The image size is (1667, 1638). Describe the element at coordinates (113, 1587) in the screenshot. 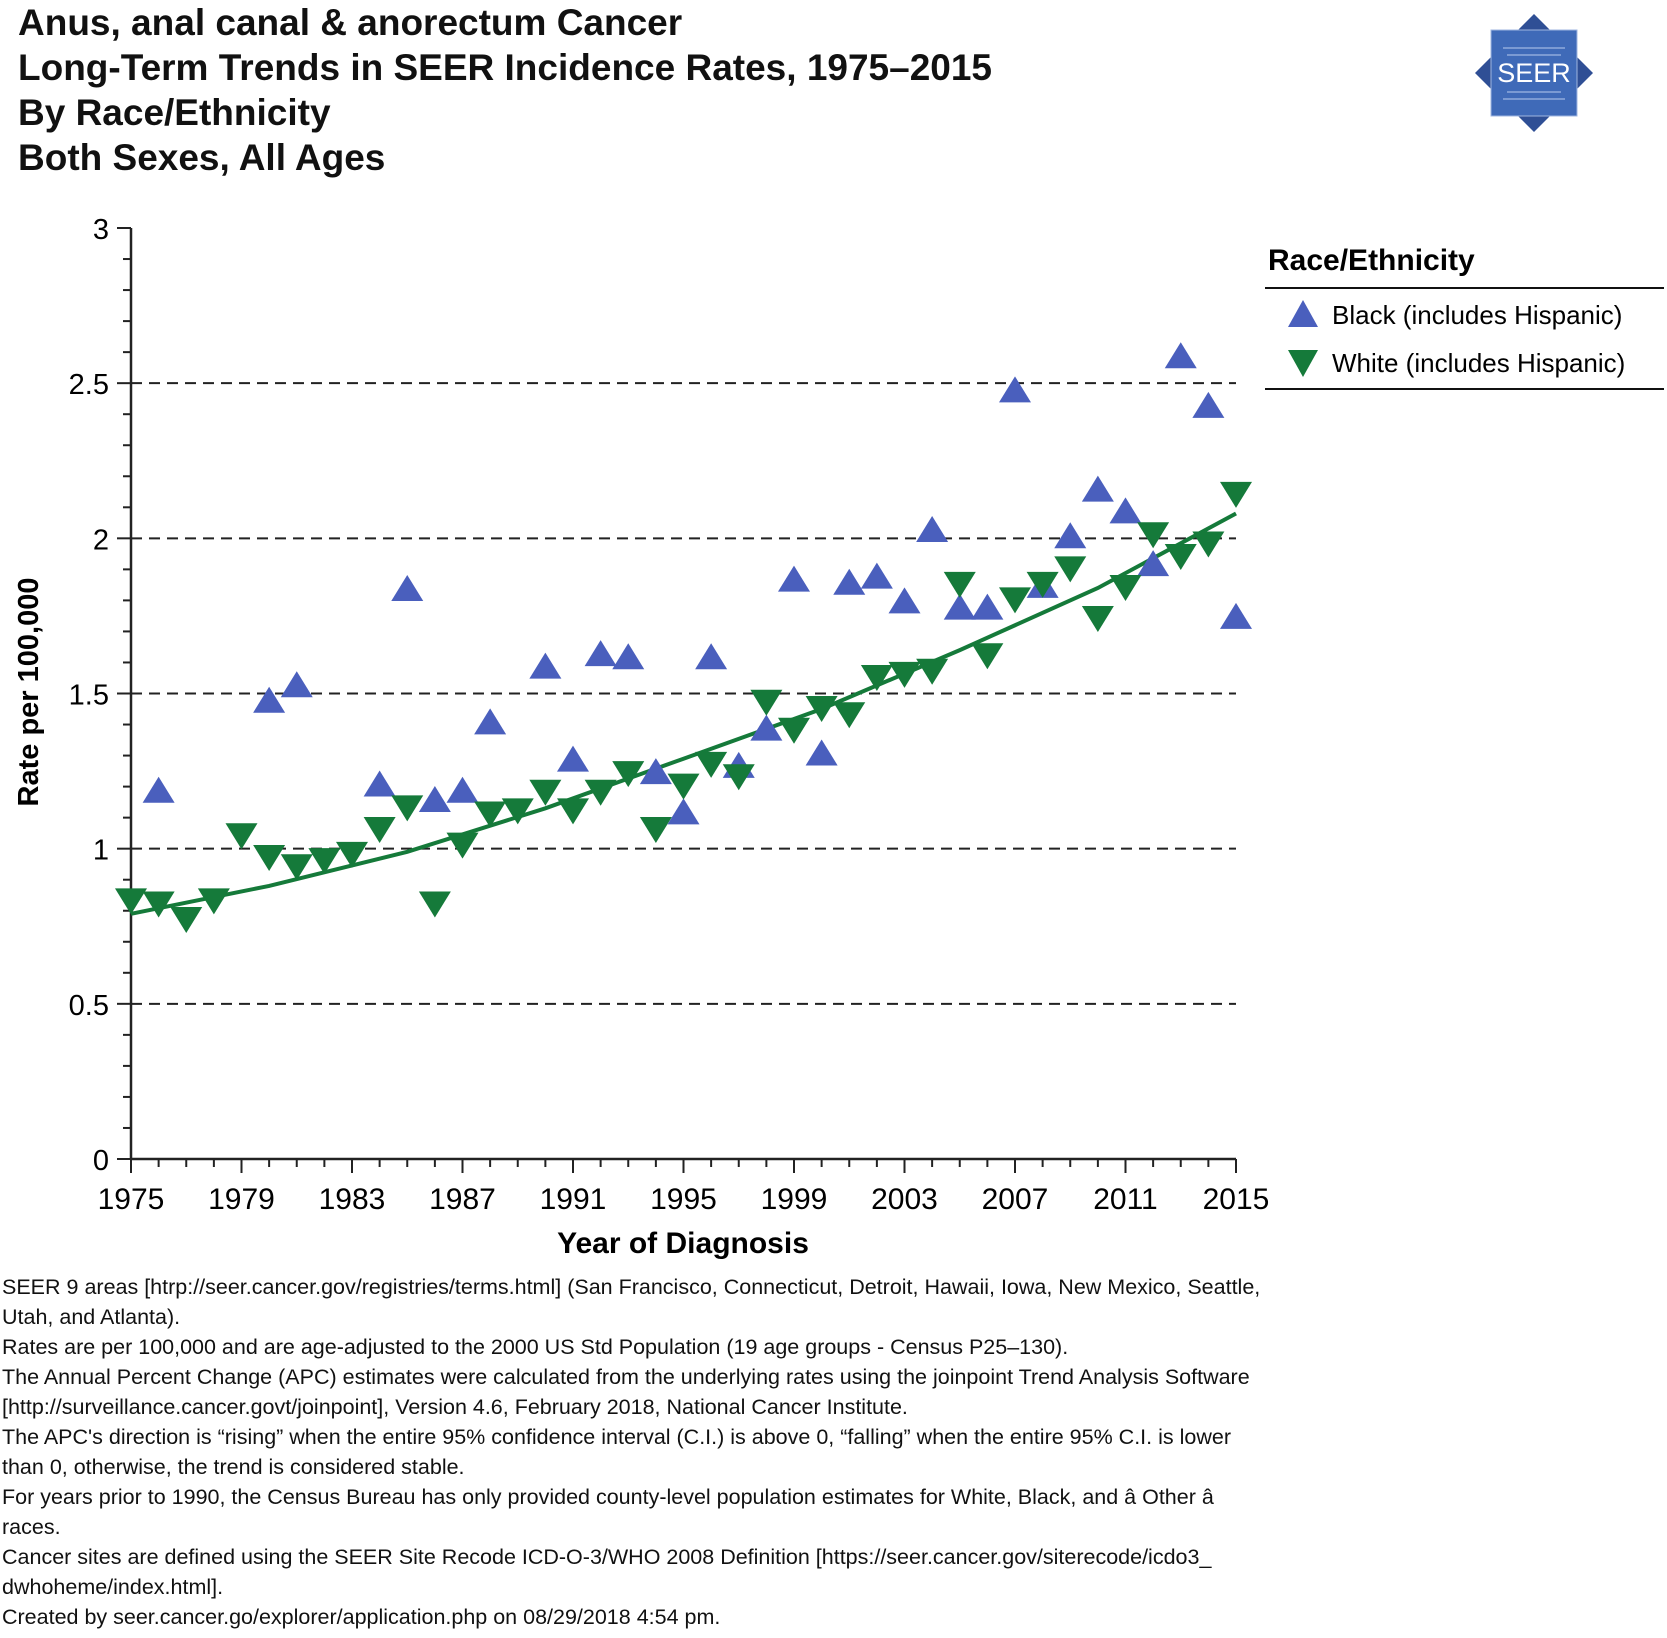

I see `footnote-line: dwhoheme/index.html].` at that location.